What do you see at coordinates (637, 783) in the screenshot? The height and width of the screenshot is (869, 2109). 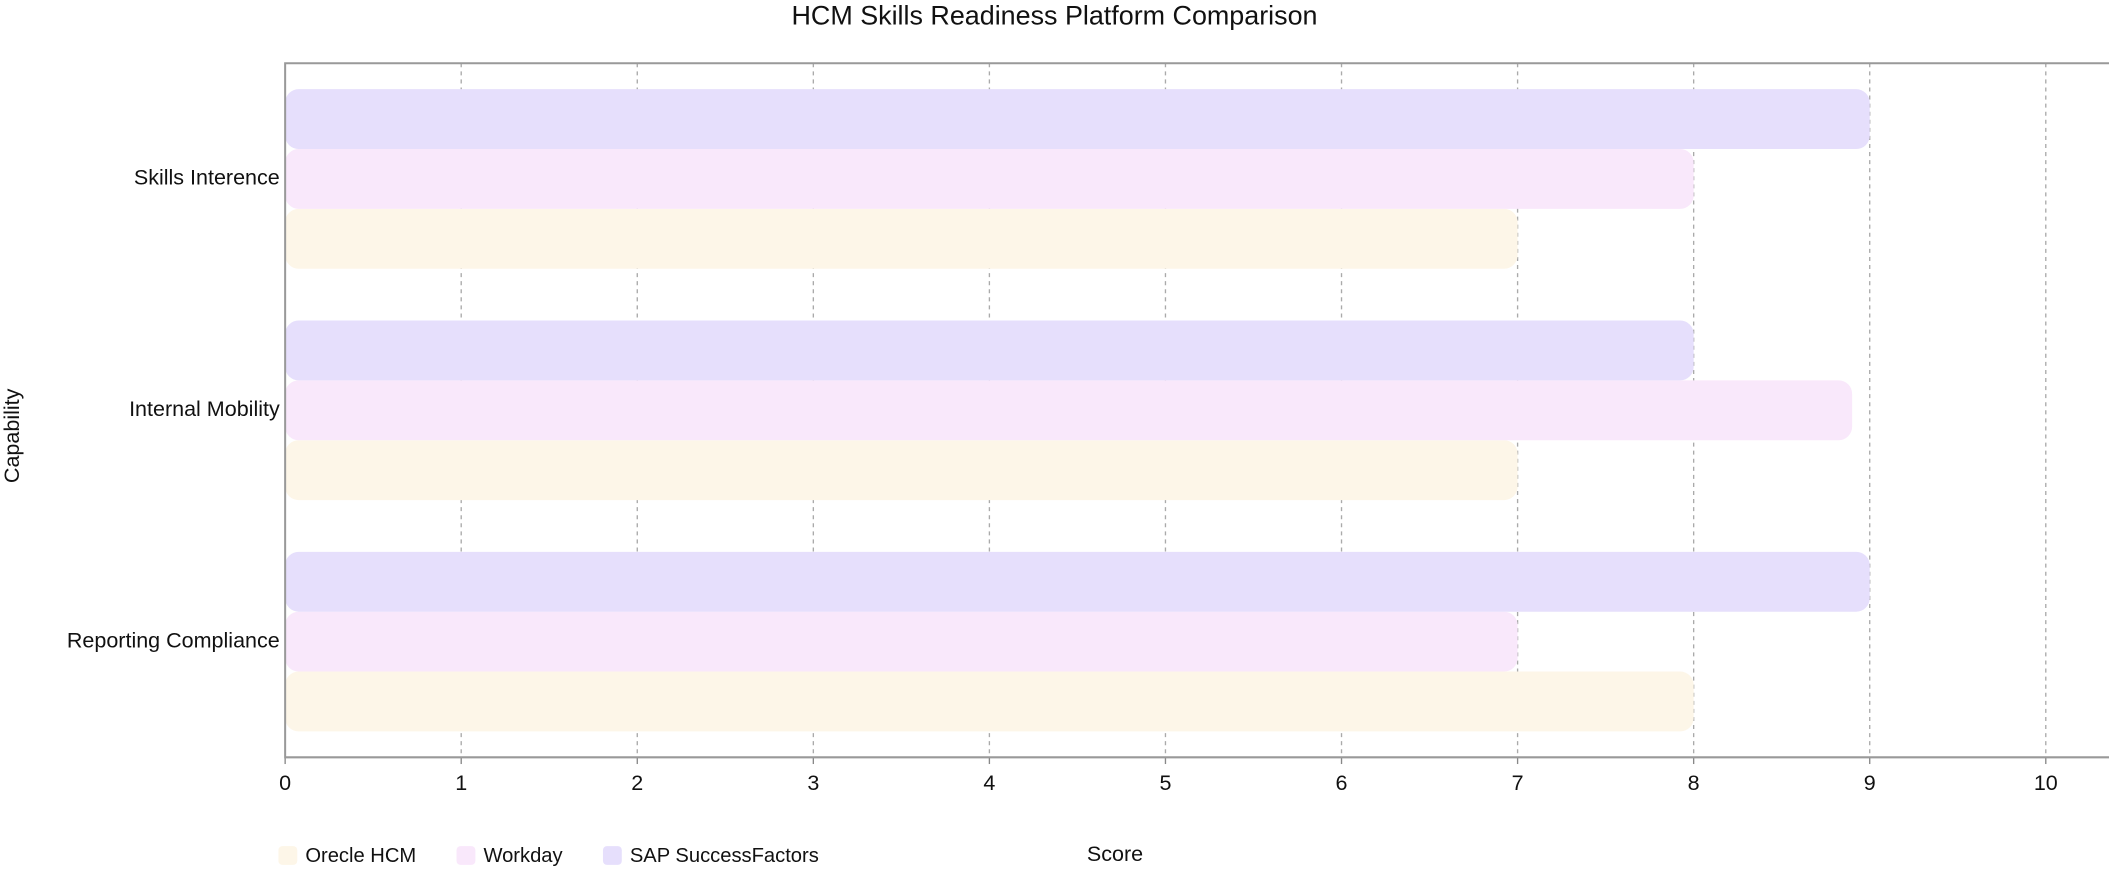 I see `x-tick-label: 2` at bounding box center [637, 783].